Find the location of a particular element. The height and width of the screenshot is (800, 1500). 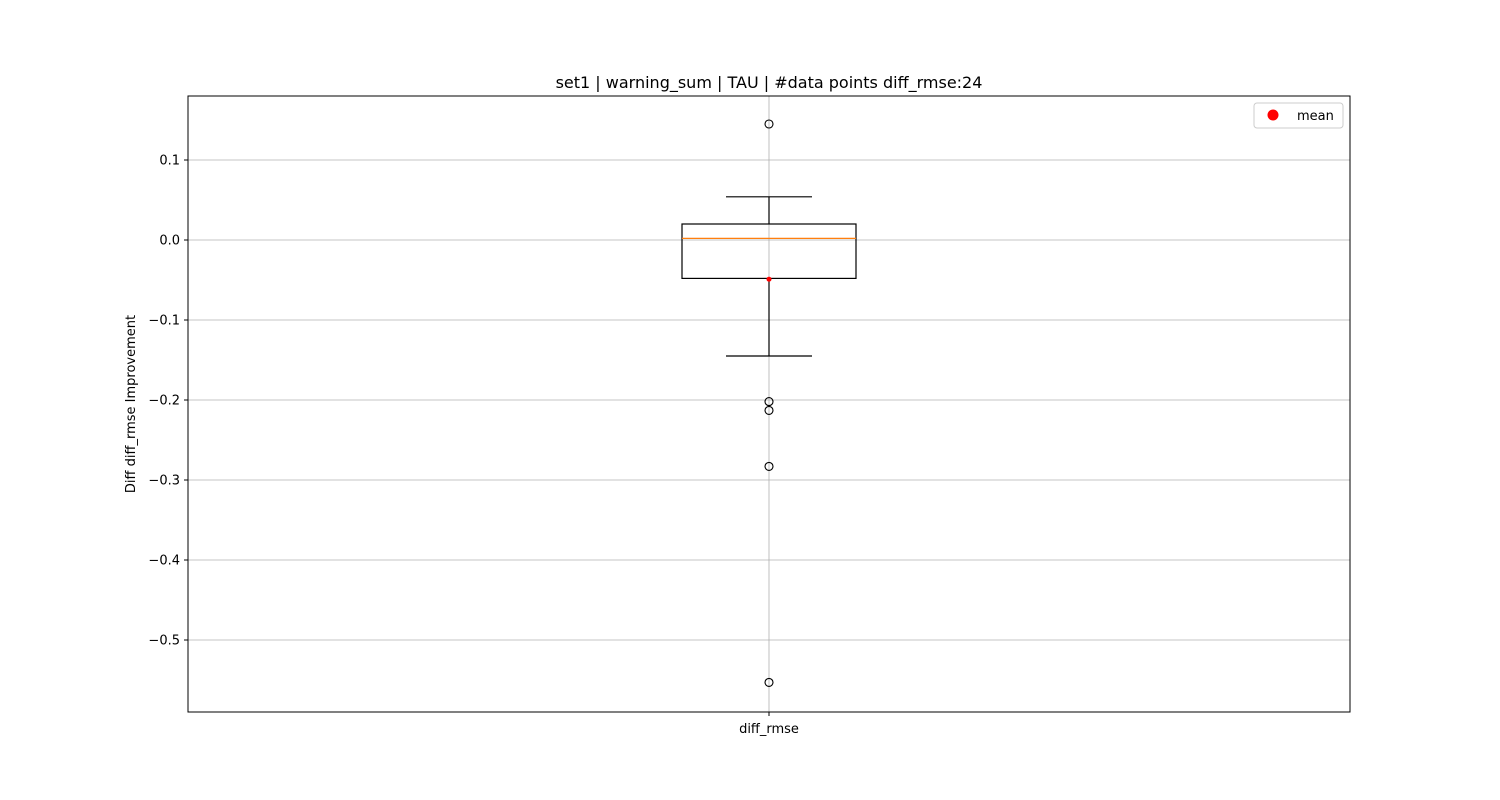

y-axis-ticks: 0.1 0.0 −0.1 −0.2 −0.3 −0.4 −0.5 is located at coordinates (168, 401).